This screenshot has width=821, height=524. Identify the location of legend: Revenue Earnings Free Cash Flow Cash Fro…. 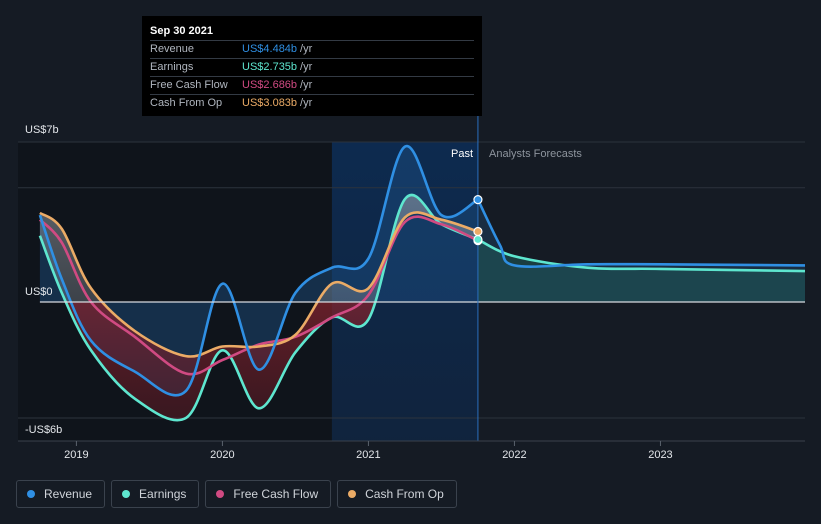
(236, 494).